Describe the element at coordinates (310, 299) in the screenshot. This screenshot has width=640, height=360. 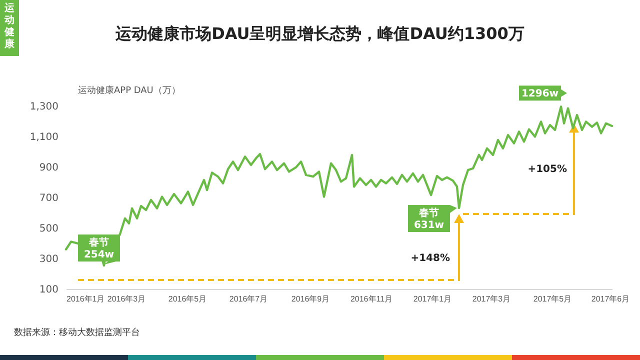
I see `x-tick-label: 2016年9月` at that location.